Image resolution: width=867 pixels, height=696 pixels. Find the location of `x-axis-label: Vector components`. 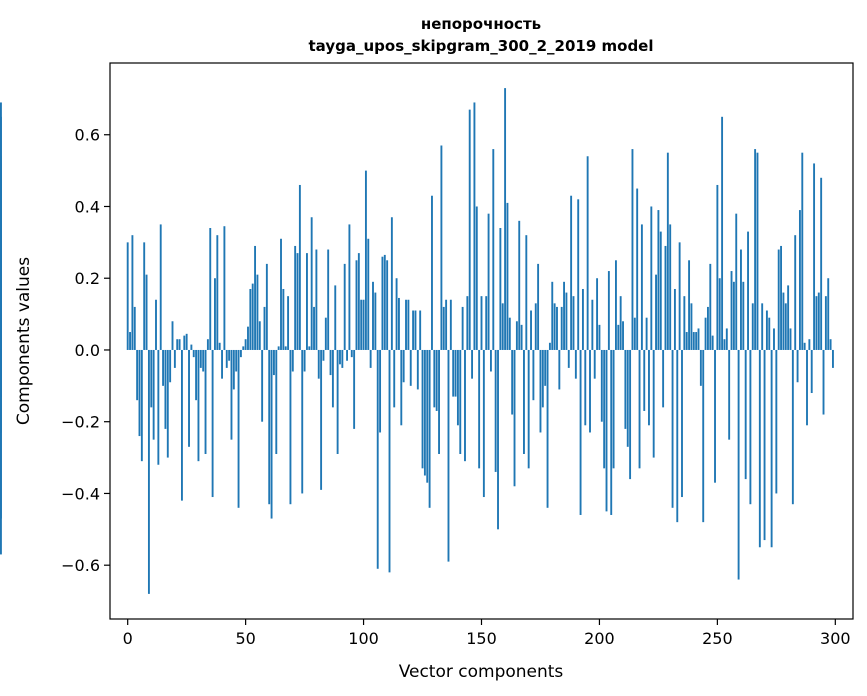

x-axis-label: Vector components is located at coordinates (481, 672).